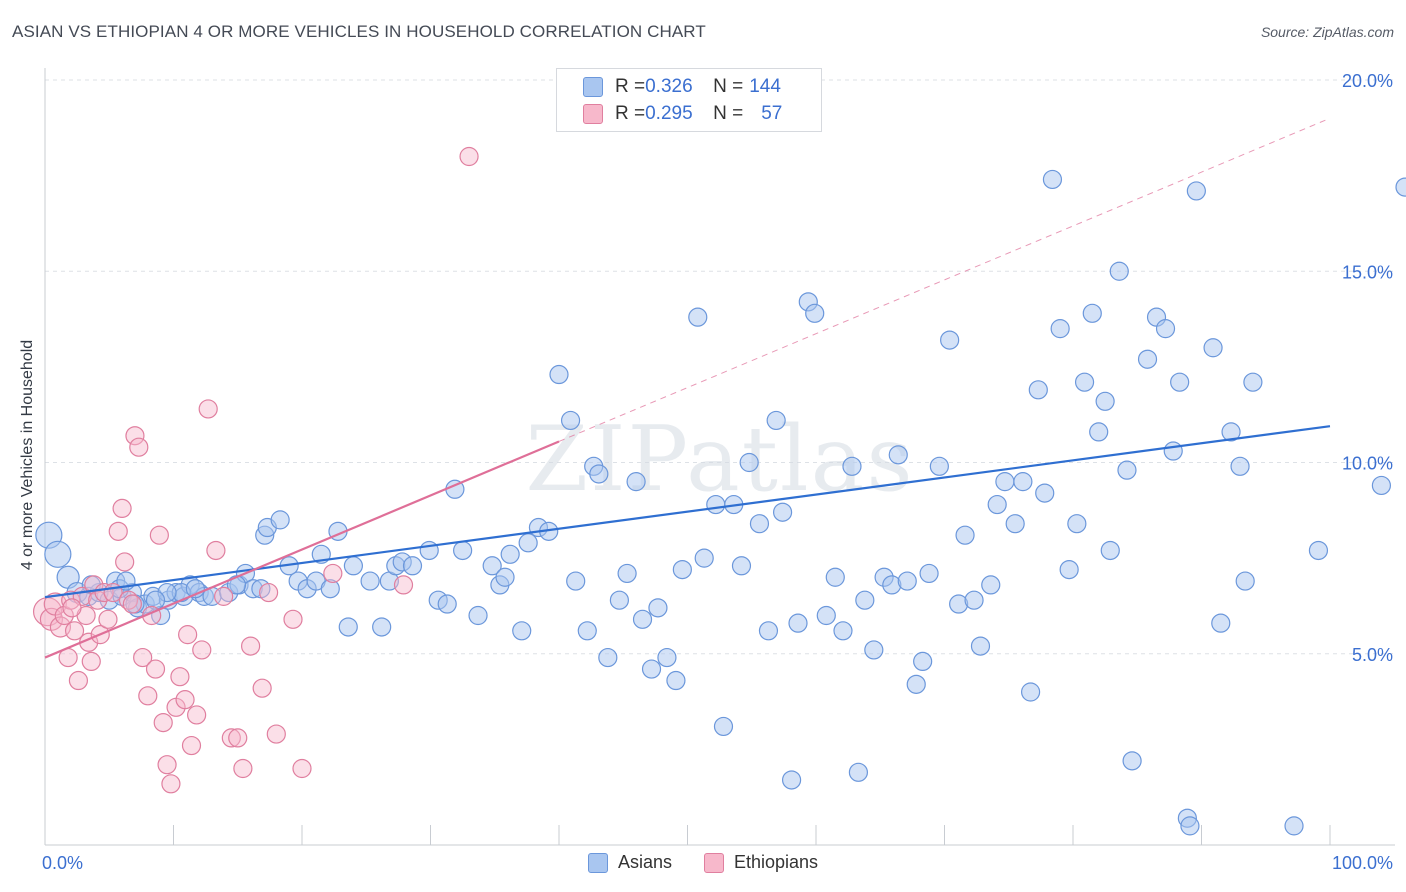  Describe the element at coordinates (1367, 464) in the screenshot. I see `y-tick-label: 10.0%` at that location.